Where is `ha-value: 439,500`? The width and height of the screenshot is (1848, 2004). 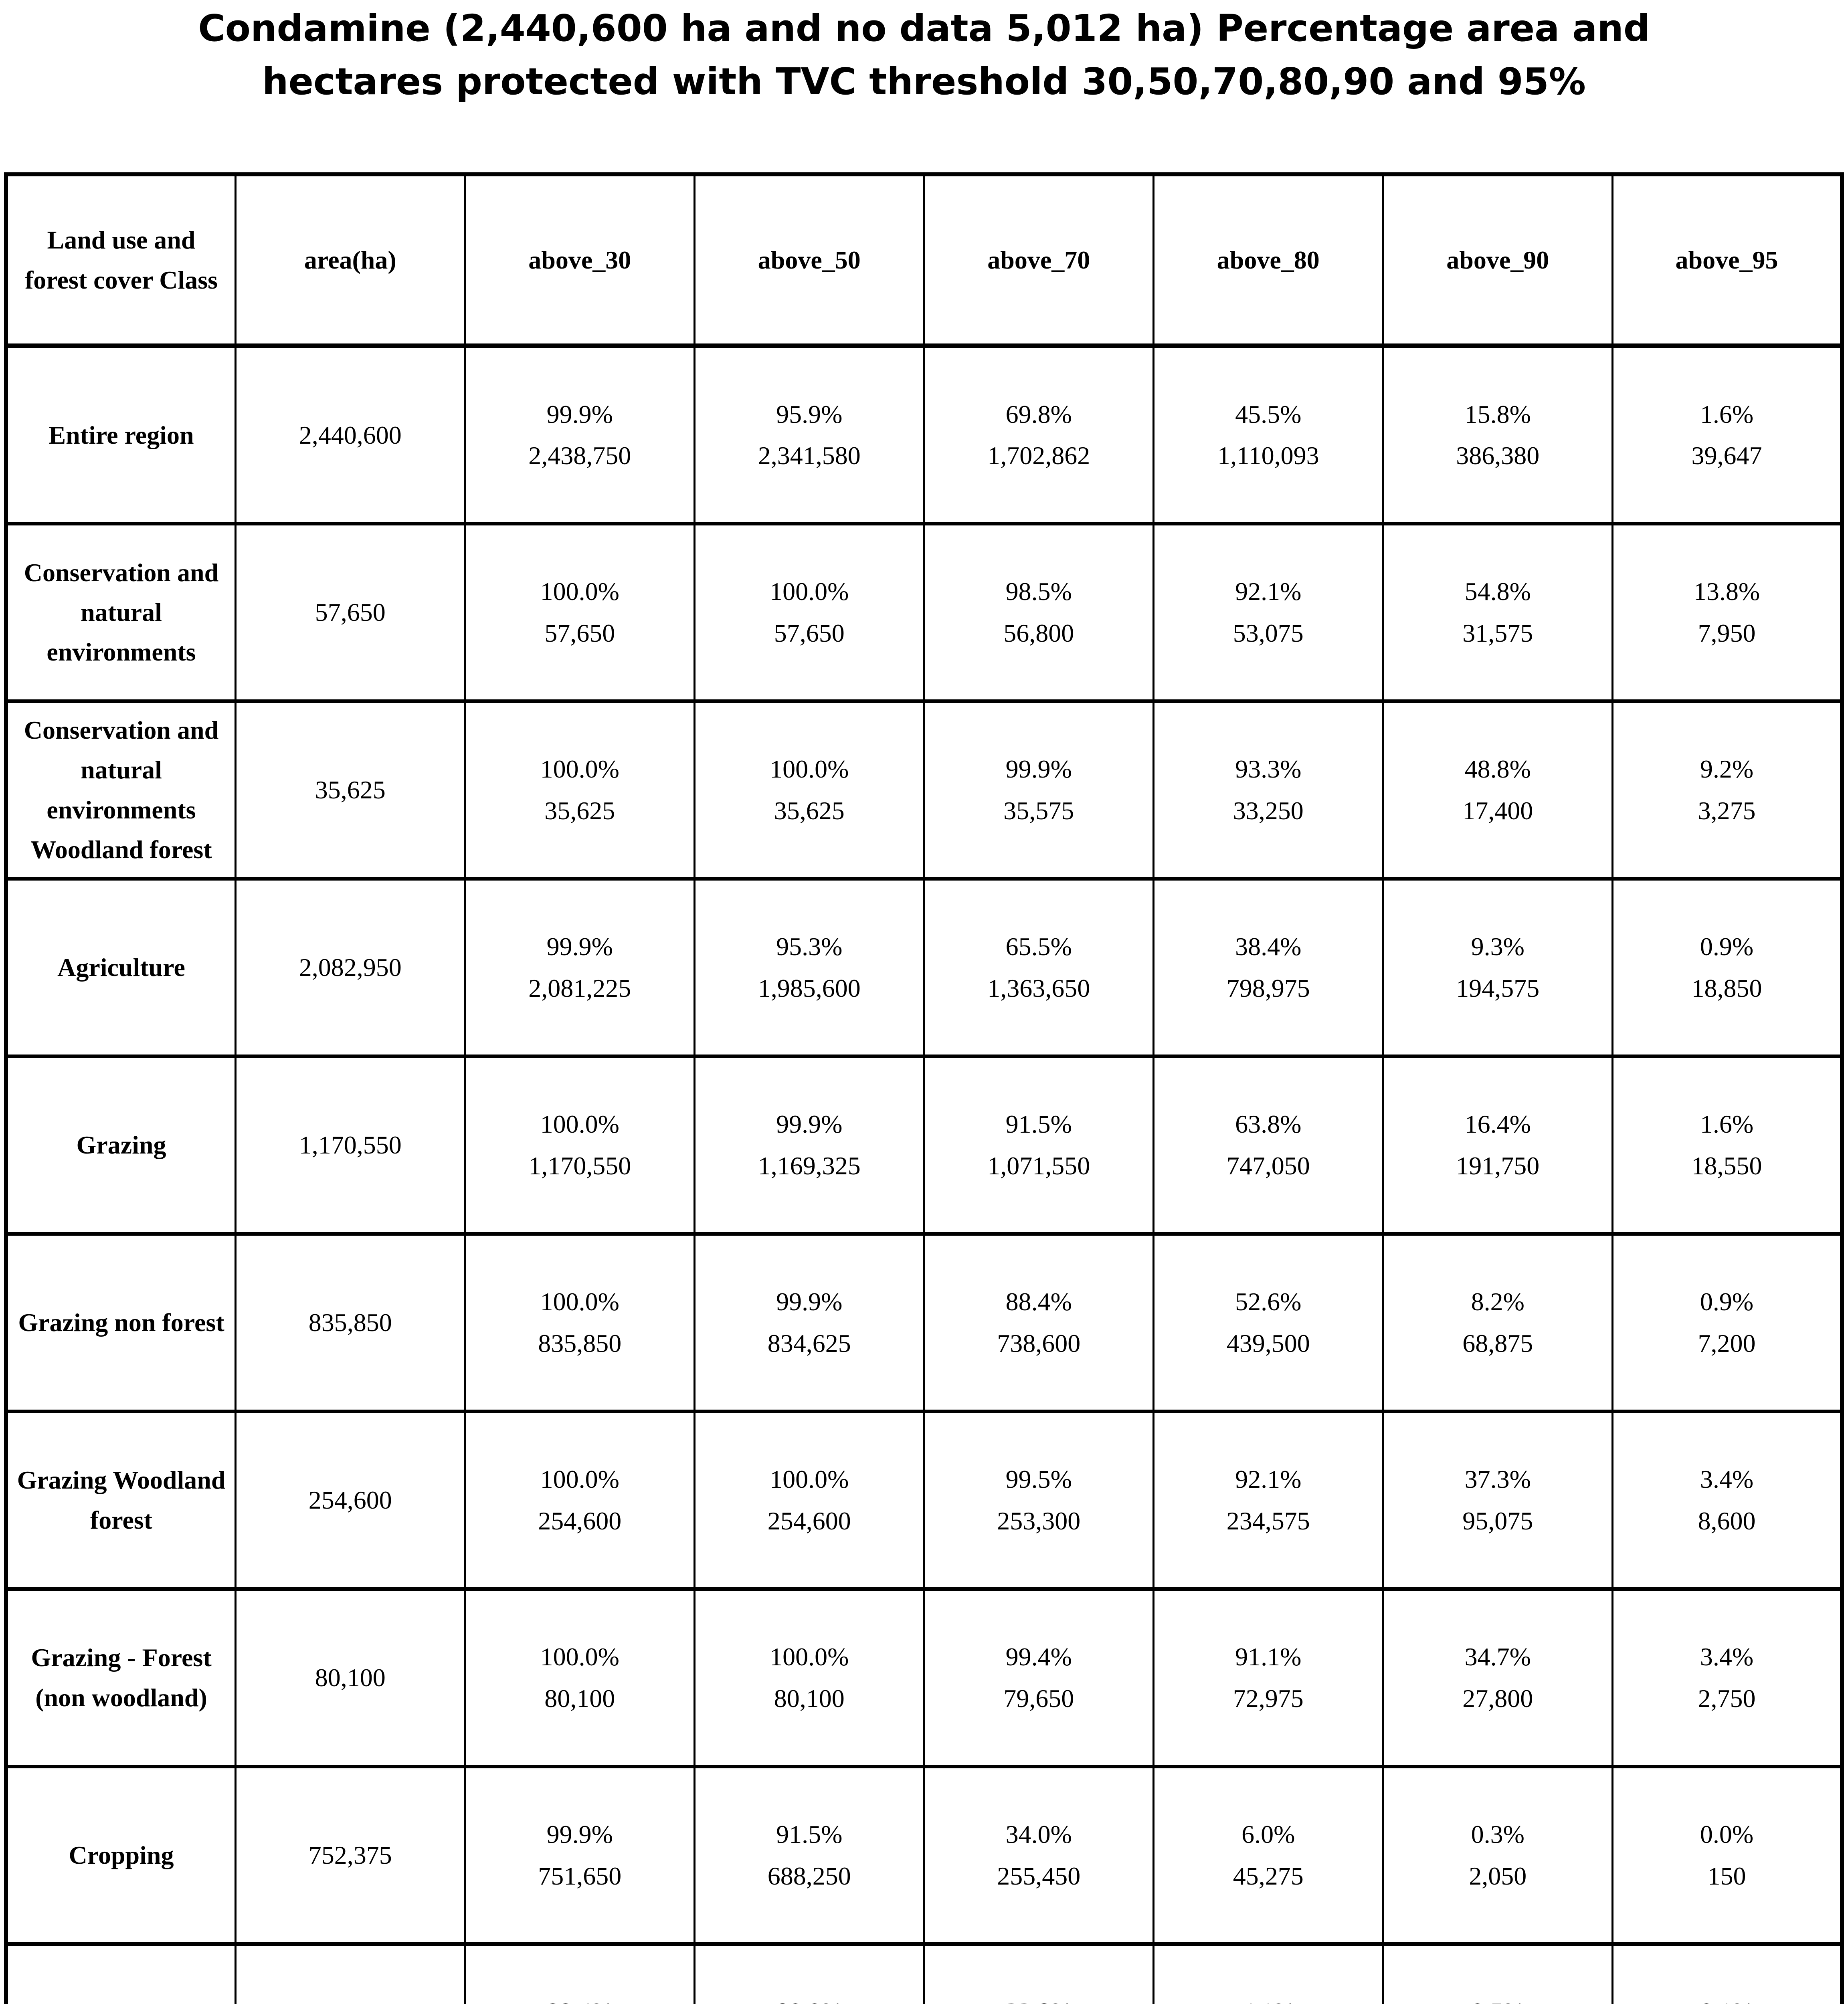 ha-value: 439,500 is located at coordinates (1268, 1343).